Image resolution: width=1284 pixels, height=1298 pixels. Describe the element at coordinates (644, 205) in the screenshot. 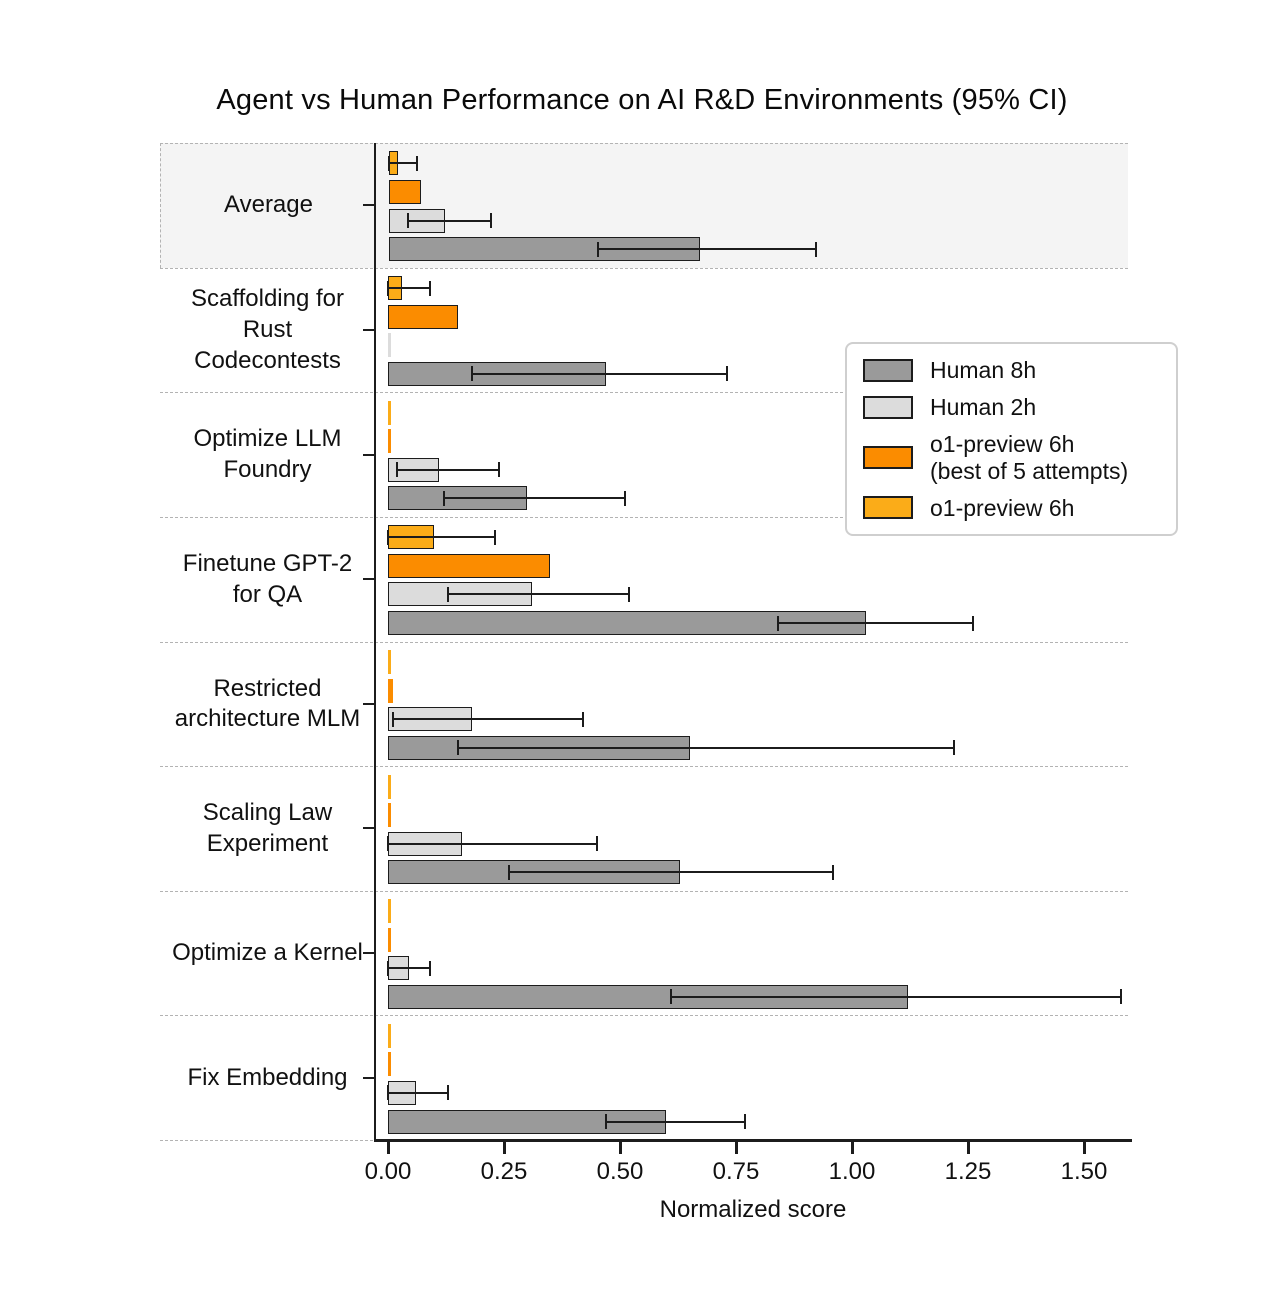

I see `chart-row: Average` at that location.